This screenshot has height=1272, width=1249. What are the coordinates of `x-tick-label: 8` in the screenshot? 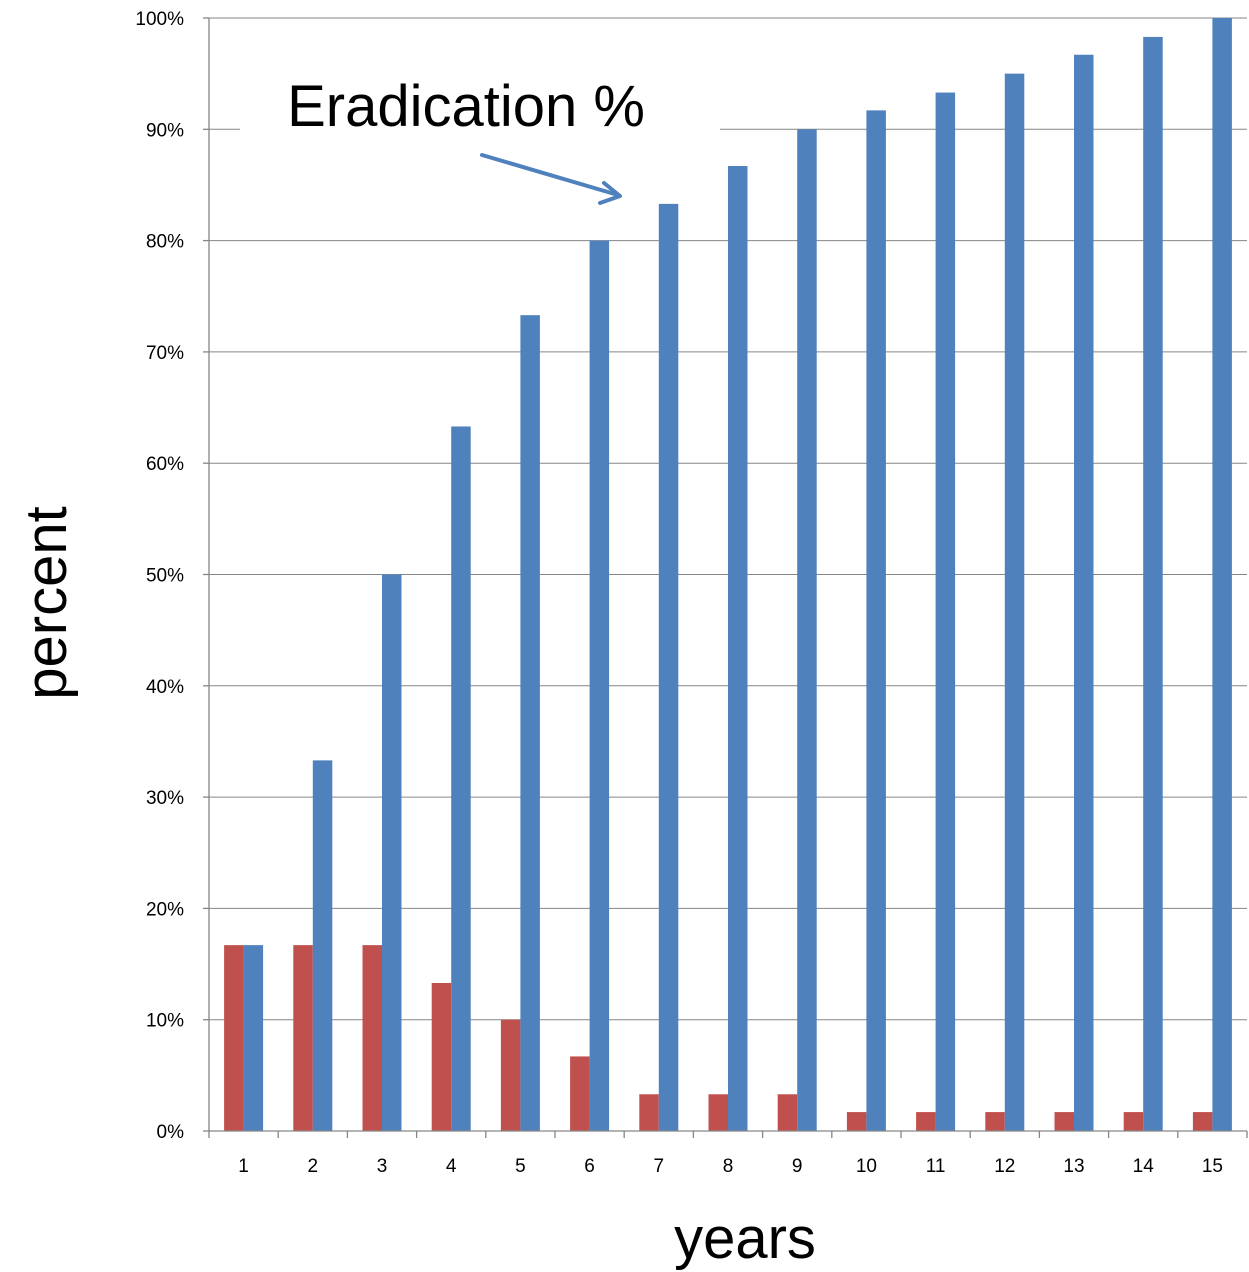 It's located at (728, 1166).